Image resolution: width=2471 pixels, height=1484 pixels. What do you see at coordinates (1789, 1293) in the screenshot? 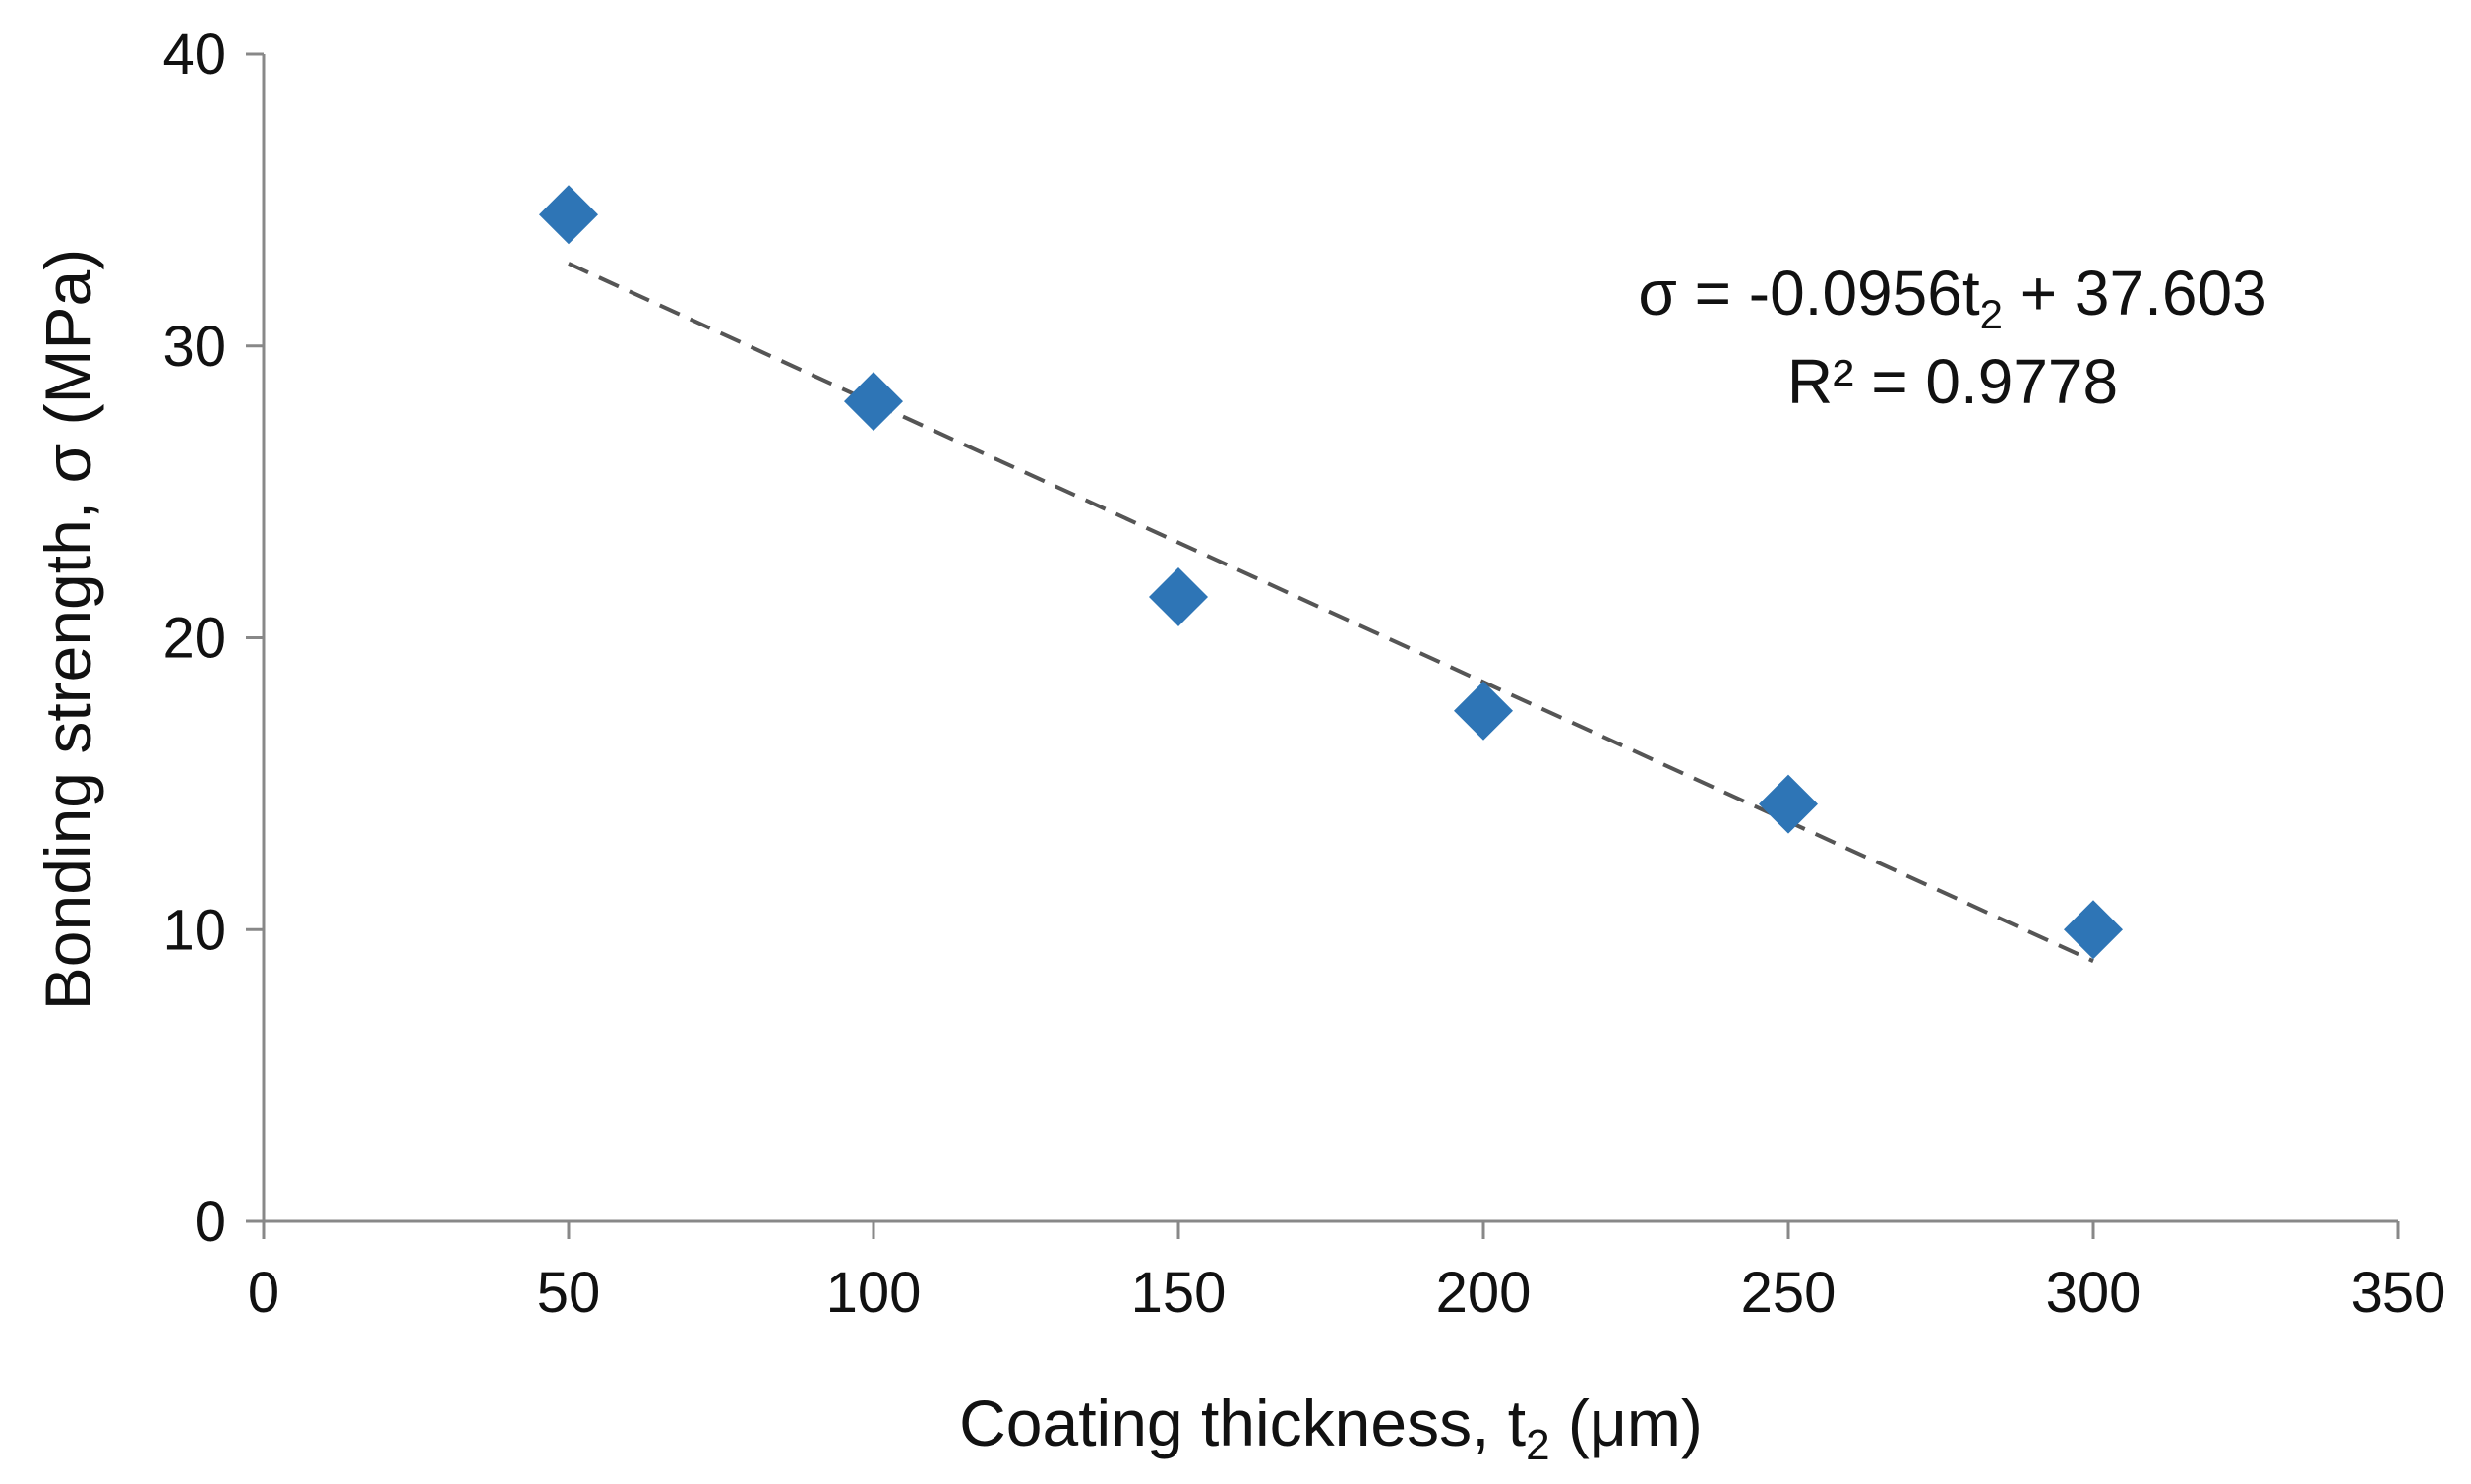
I see `x-tick-label: 250` at bounding box center [1789, 1293].